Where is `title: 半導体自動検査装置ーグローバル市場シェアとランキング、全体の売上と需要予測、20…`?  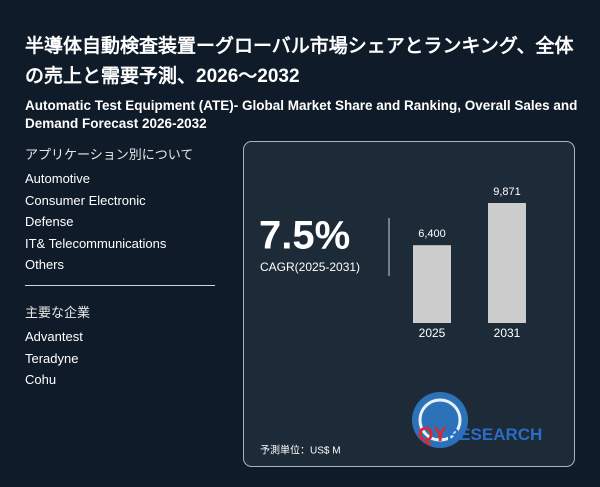 title: 半導体自動検査装置ーグローバル市場シェアとランキング、全体の売上と需要予測、20… is located at coordinates (299, 61).